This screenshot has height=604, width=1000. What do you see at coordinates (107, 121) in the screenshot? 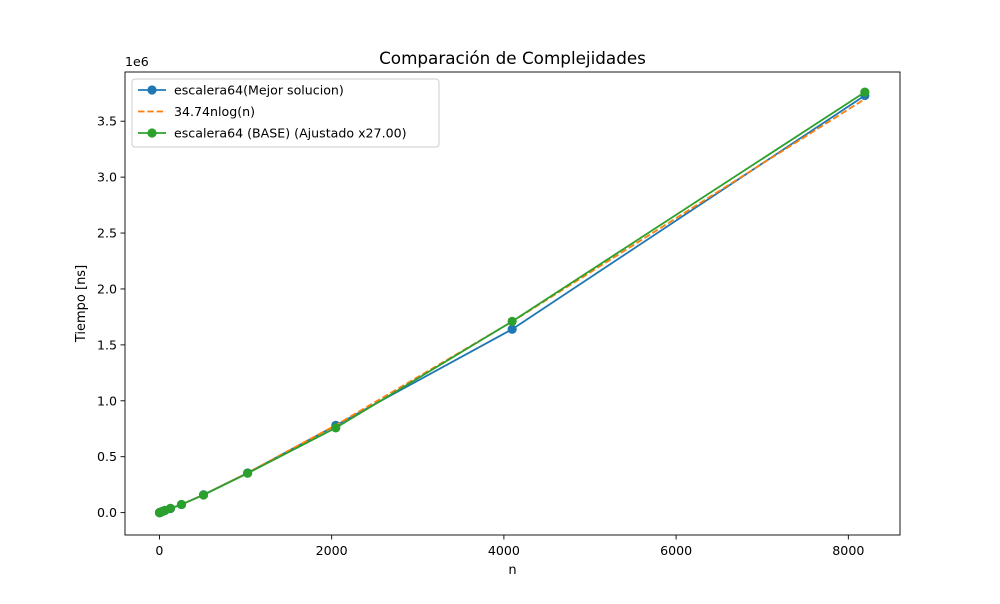
I see `y-tick-label: 3.5` at bounding box center [107, 121].